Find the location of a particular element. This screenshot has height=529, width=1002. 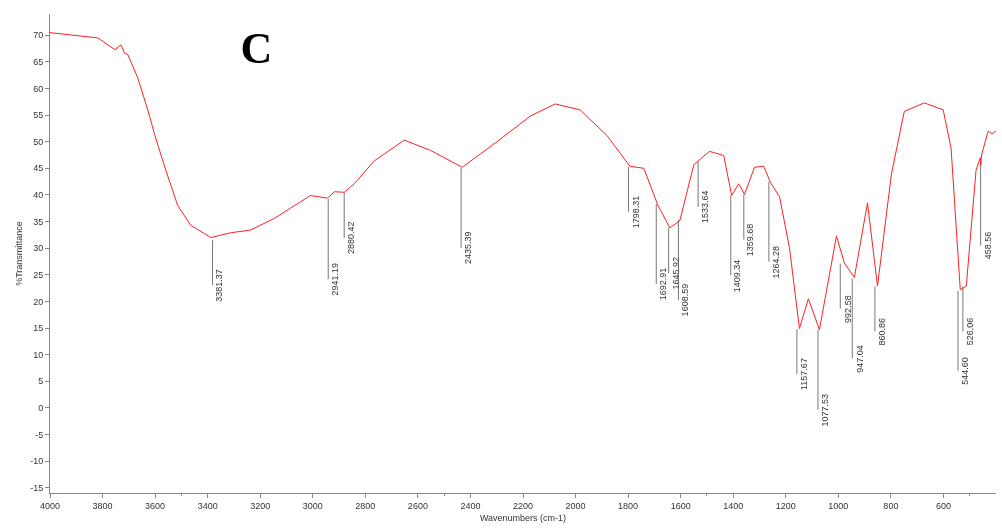

y-tick-label: 5 is located at coordinates (41, 381).